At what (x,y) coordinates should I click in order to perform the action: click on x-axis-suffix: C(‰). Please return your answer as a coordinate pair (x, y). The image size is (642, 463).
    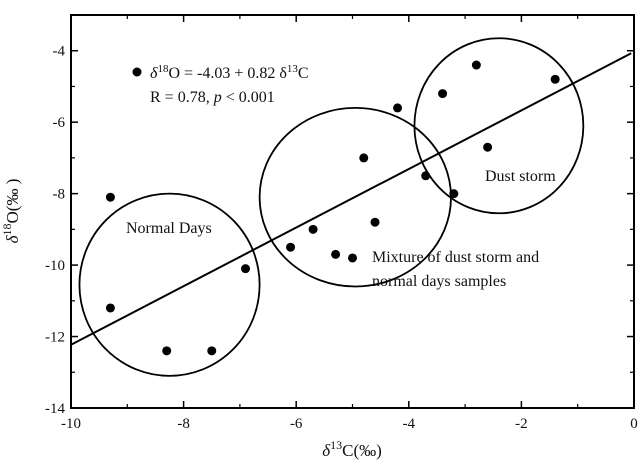
    Looking at the image, I should click on (362, 450).